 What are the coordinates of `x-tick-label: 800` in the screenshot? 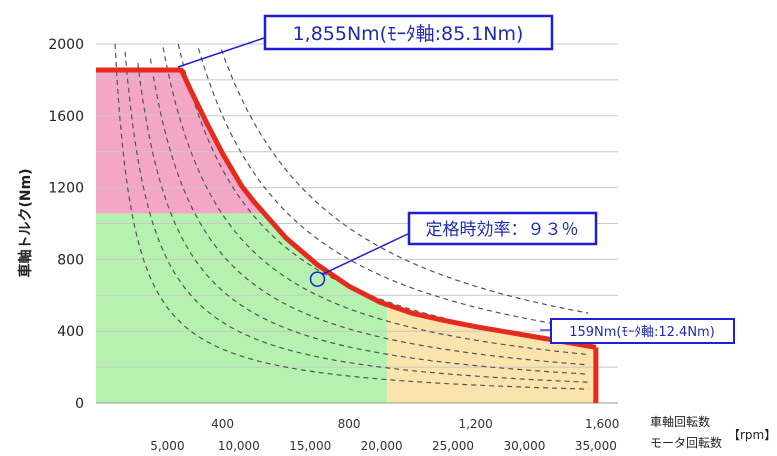 It's located at (349, 424).